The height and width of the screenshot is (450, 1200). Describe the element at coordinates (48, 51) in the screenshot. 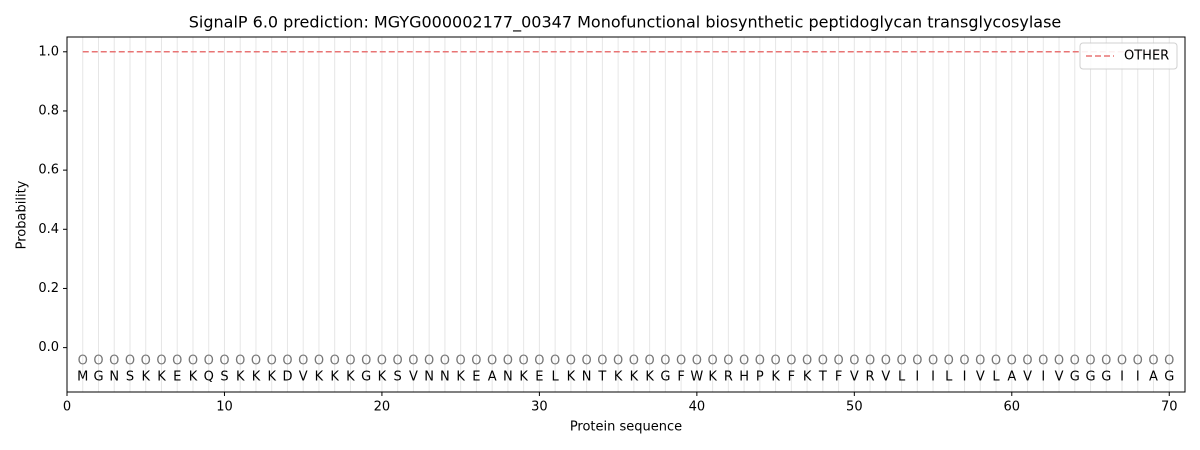

I see `y-tick-label: 1.0` at that location.